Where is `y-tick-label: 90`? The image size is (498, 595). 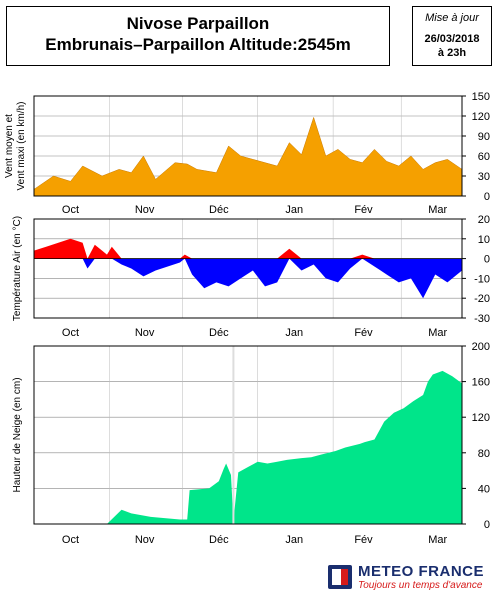 y-tick-label: 90 is located at coordinates (484, 137).